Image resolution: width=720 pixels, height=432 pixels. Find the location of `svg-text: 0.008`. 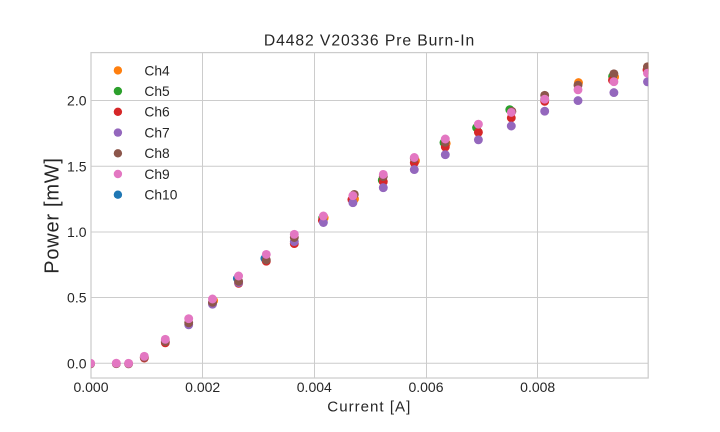

svg-text: 0.008 is located at coordinates (537, 387).